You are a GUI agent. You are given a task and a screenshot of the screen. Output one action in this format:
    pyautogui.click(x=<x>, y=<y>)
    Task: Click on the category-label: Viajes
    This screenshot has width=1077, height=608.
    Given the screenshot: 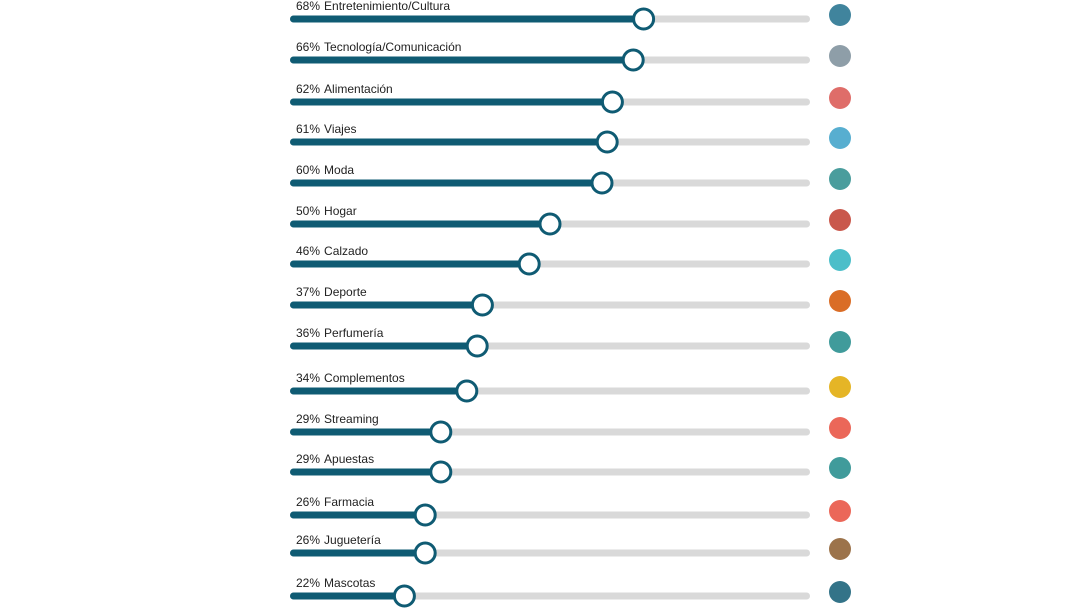 What is the action you would take?
    pyautogui.click(x=340, y=129)
    